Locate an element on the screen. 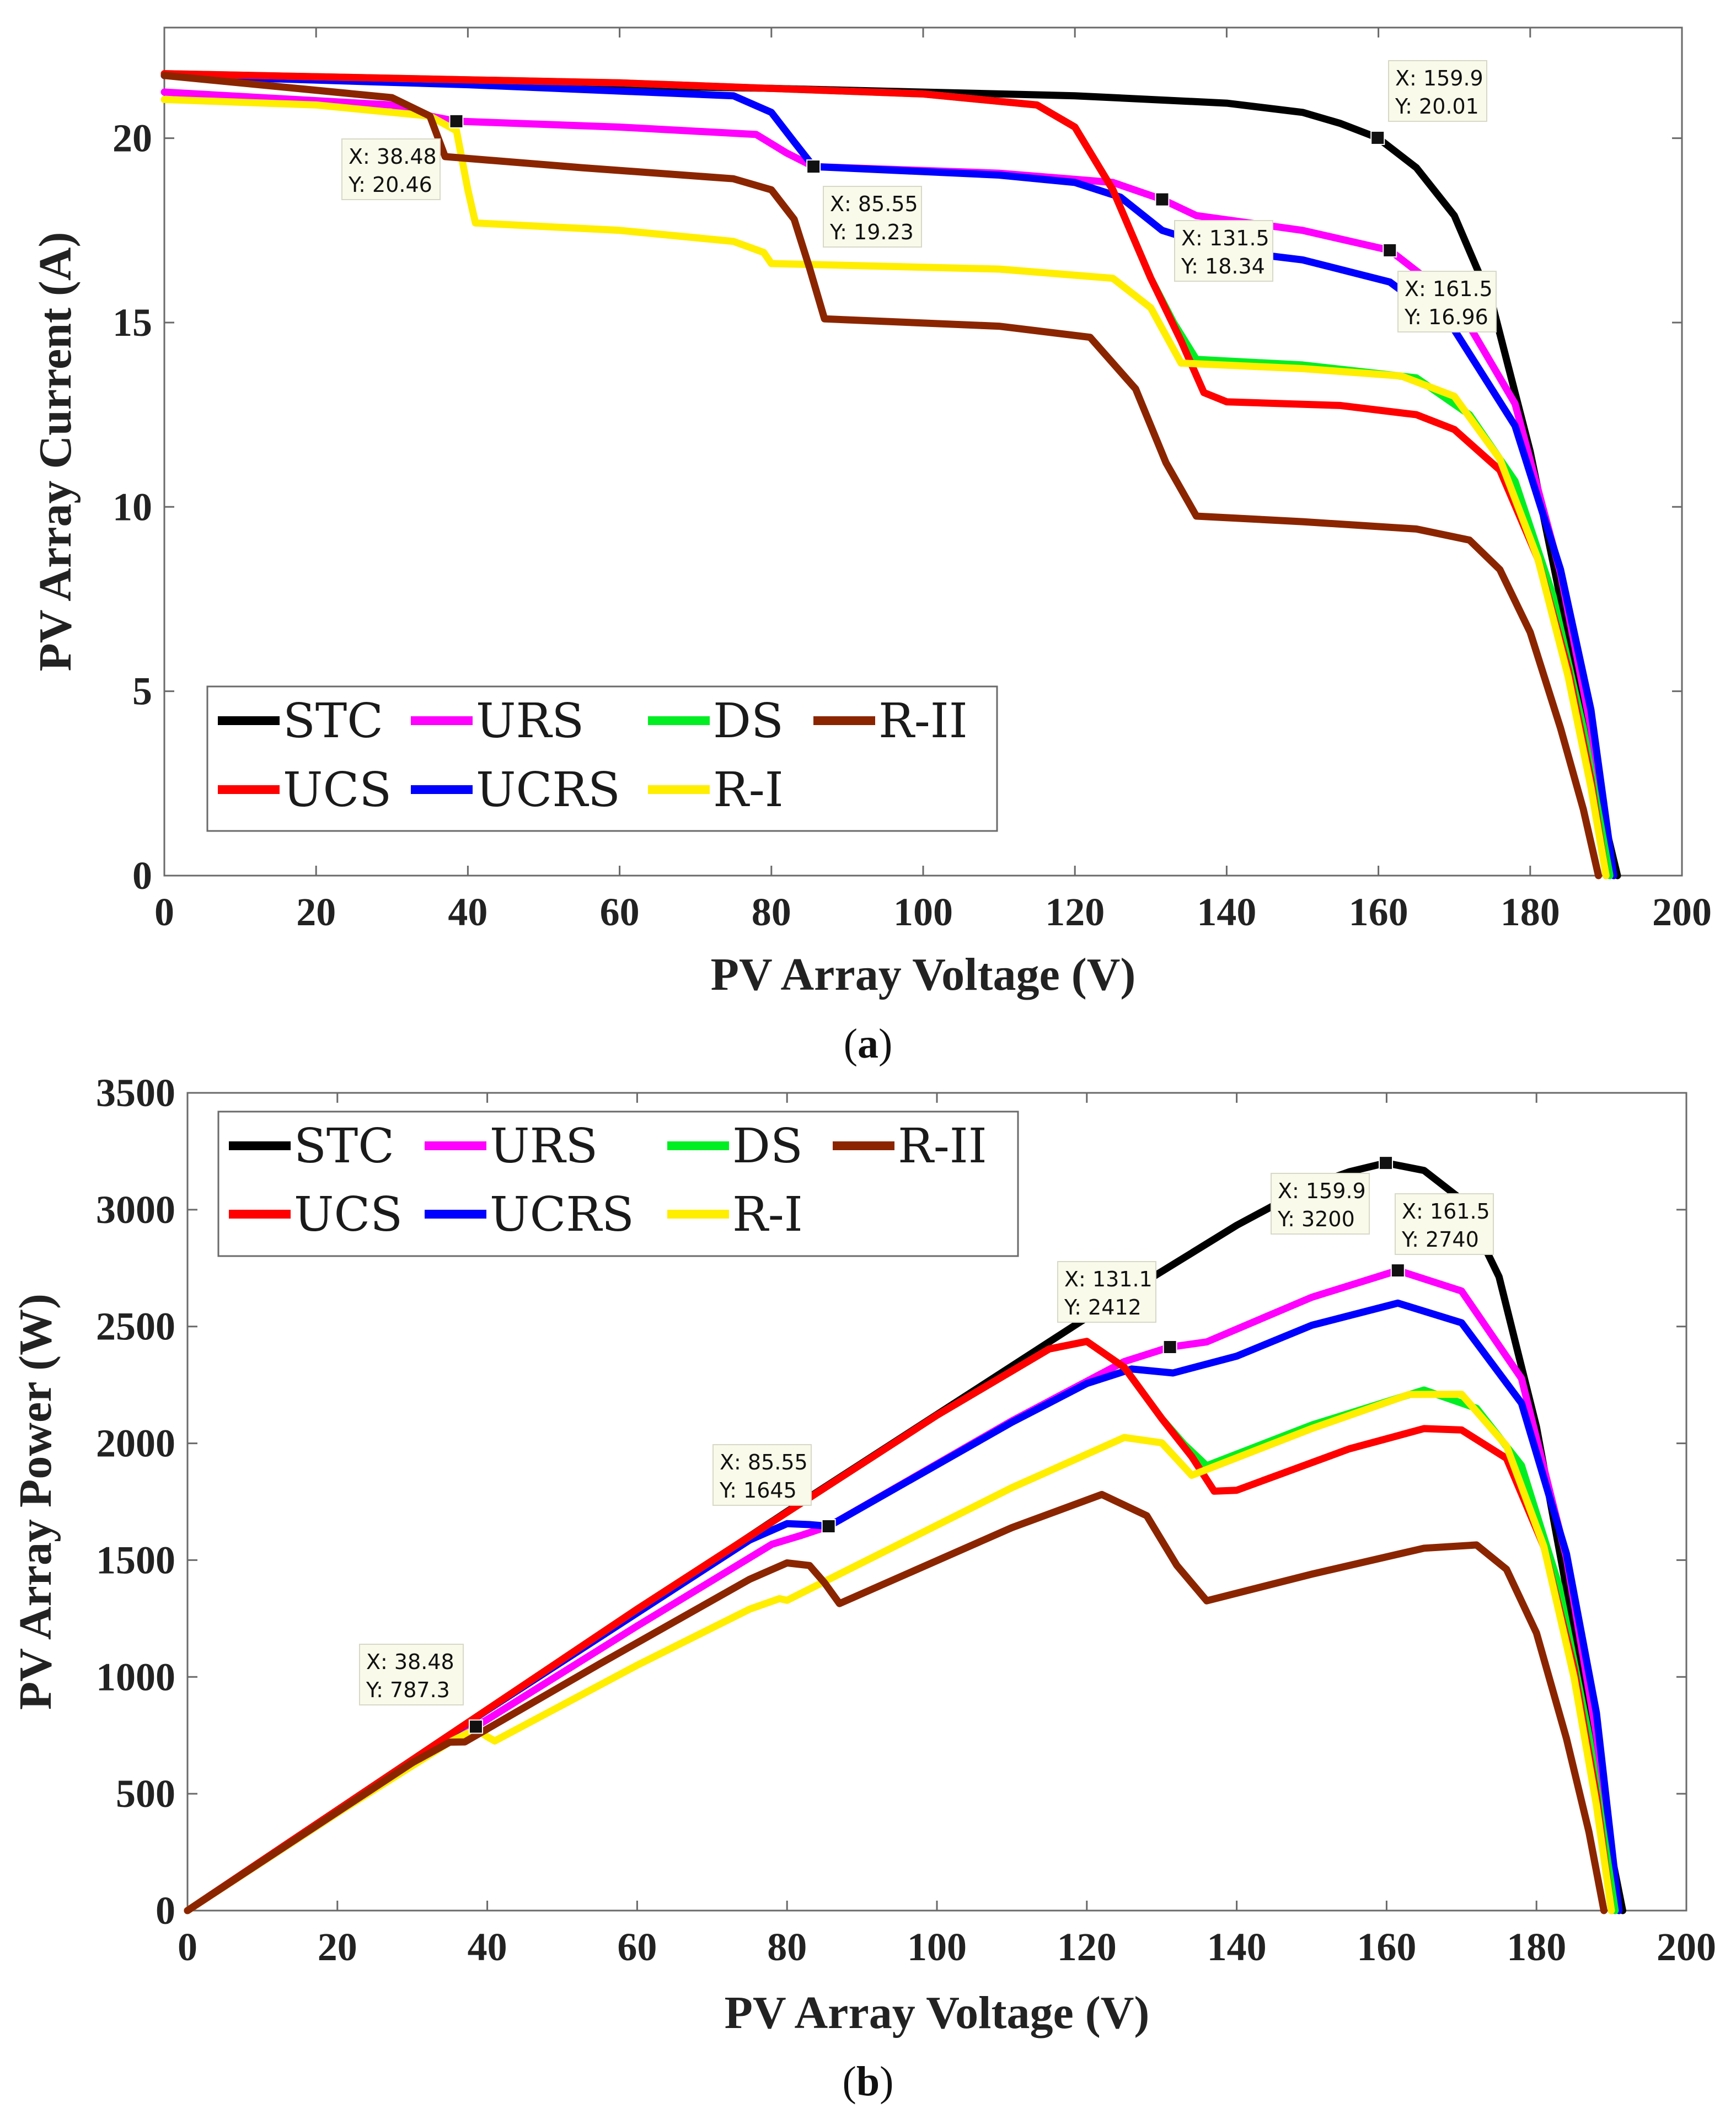 Image resolution: width=1736 pixels, height=2119 pixels. figure-caption: (a) is located at coordinates (868, 1044).